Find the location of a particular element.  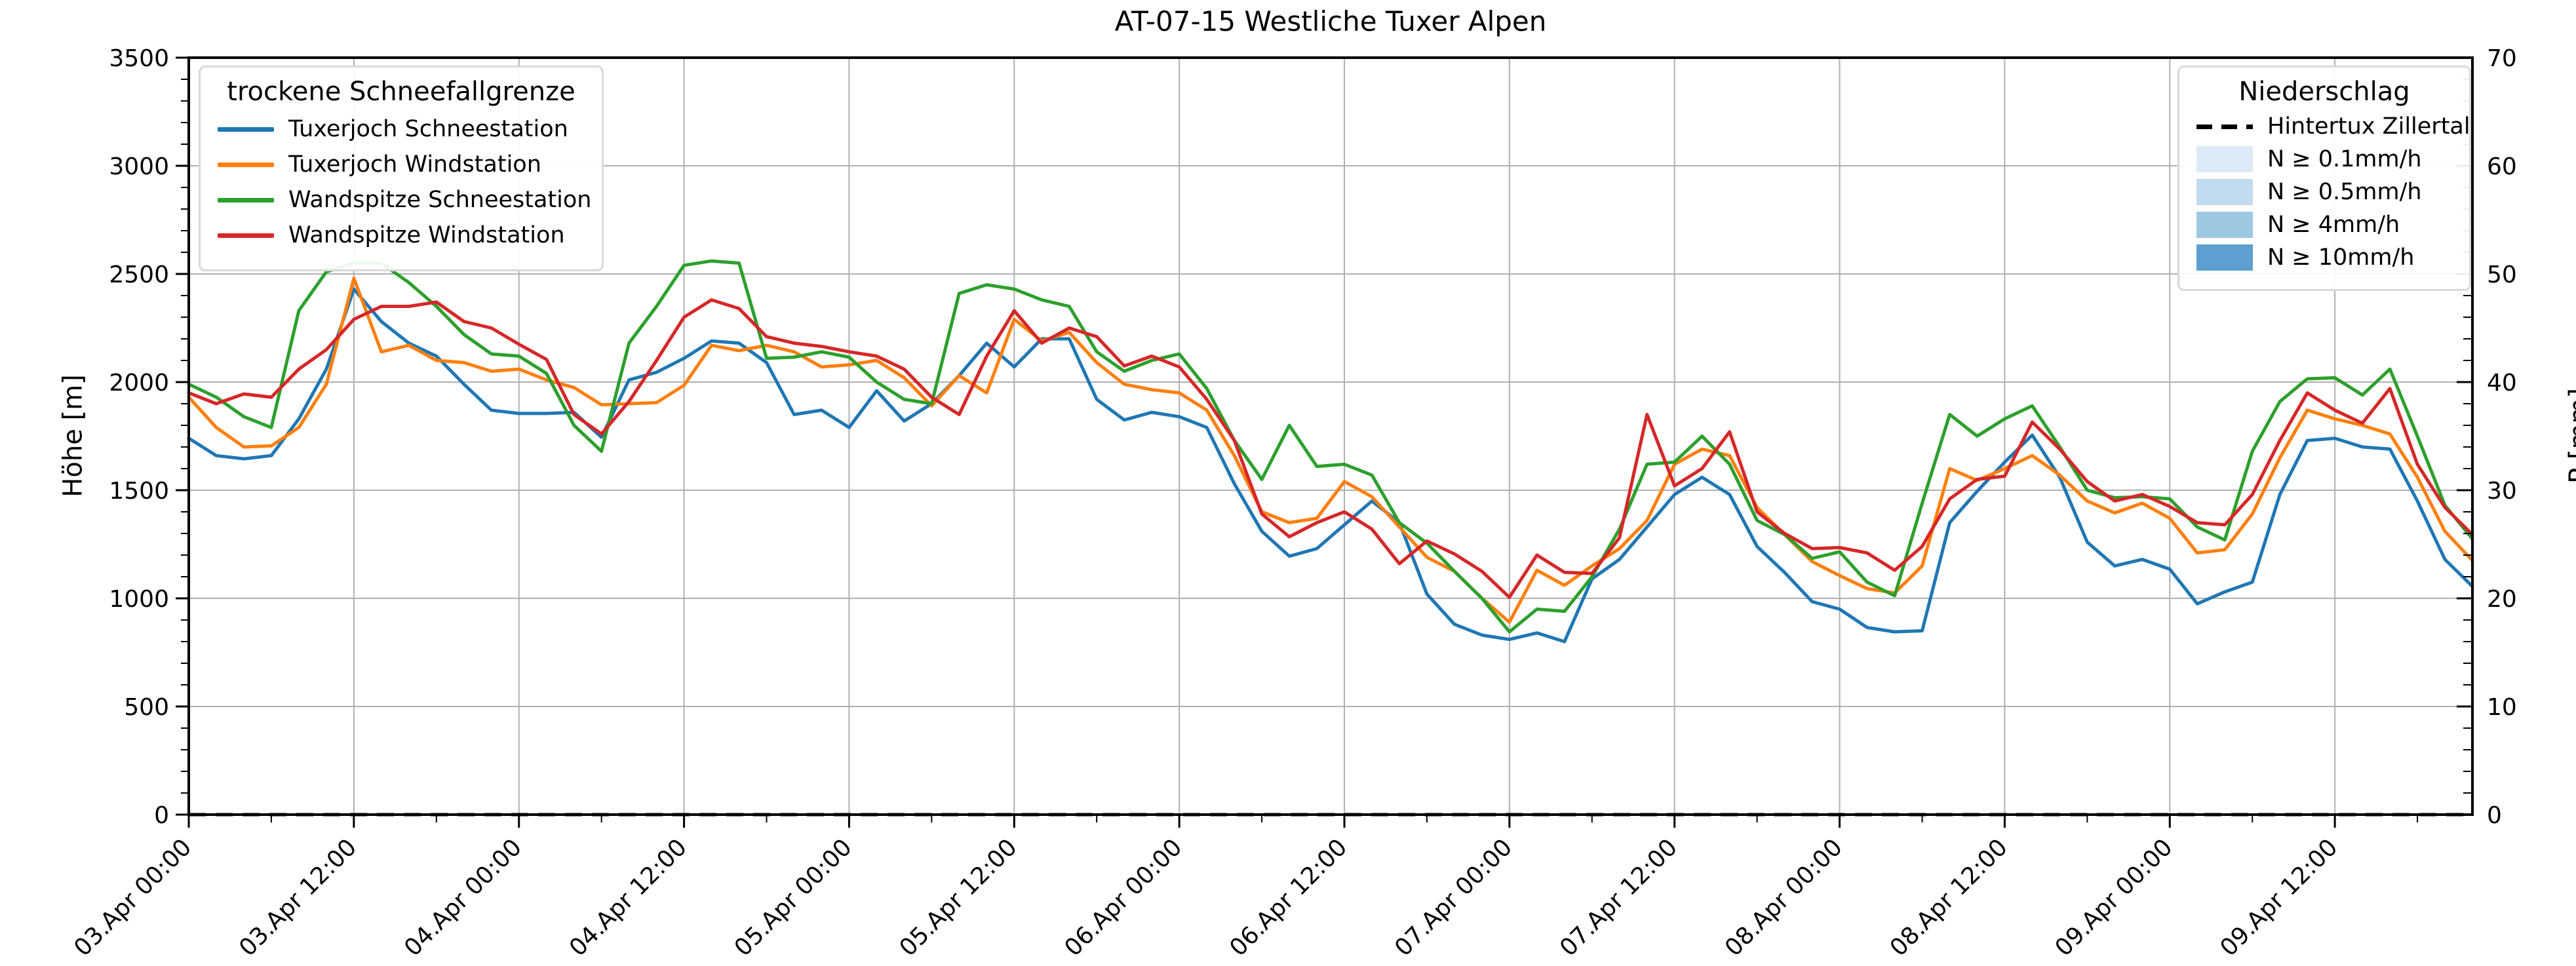

y-axis-label-left: Höhe [m] is located at coordinates (73, 435).